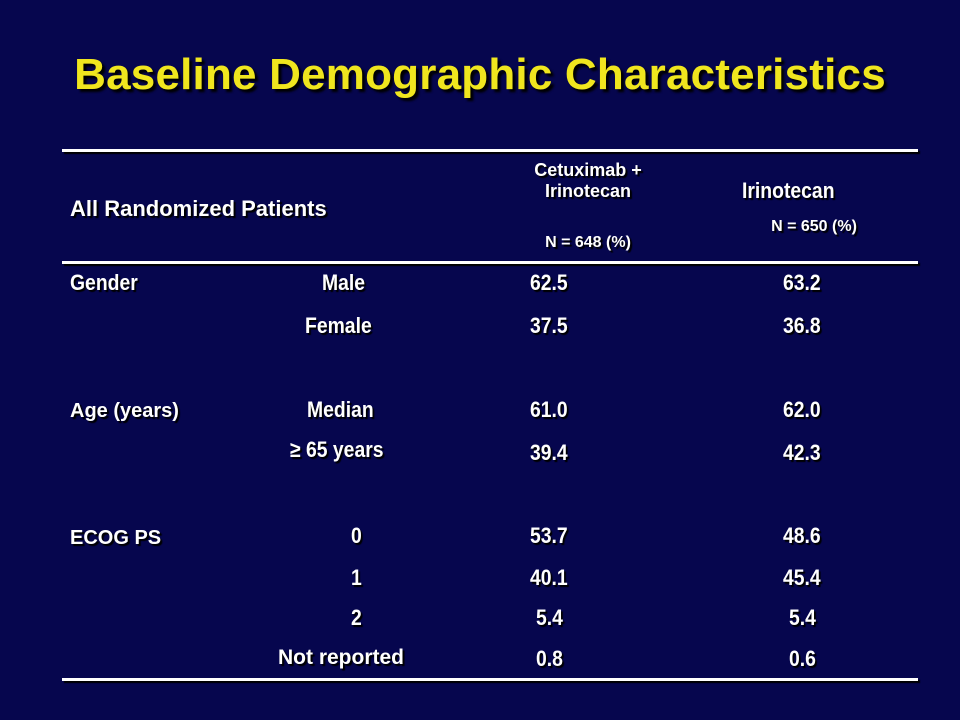 This screenshot has width=960, height=720. Describe the element at coordinates (802, 325) in the screenshot. I see `row-arm2-value: 36.8` at that location.